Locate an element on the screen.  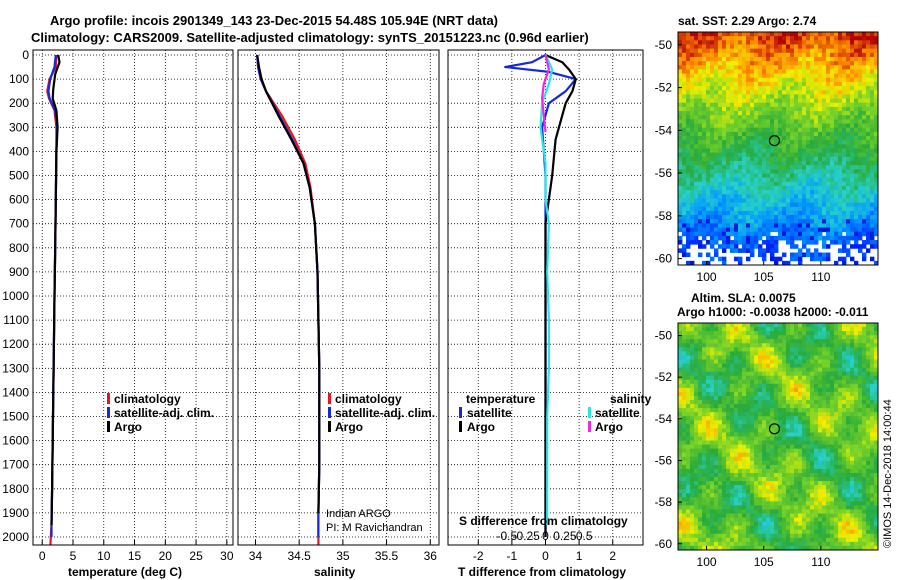
salinity-legend: climatology satellite-adj. clim. Argo is located at coordinates (381, 413).